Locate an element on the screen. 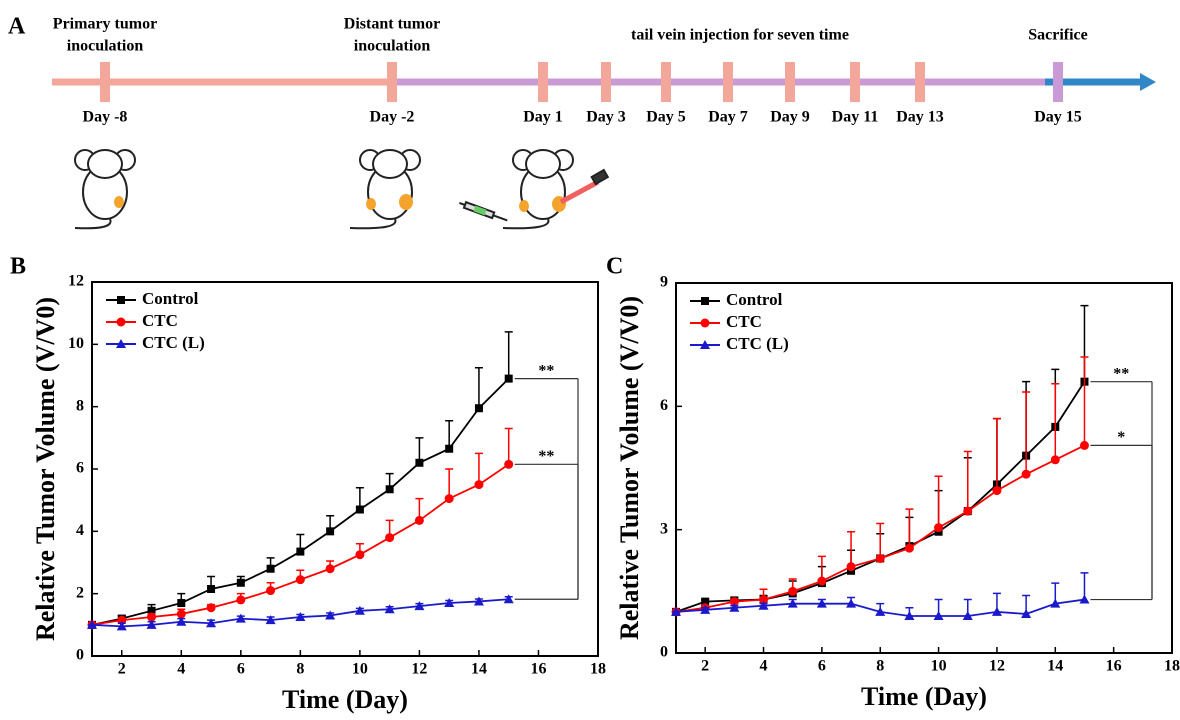 This screenshot has height=720, width=1180. y-tick-label: 8 is located at coordinates (80, 405).